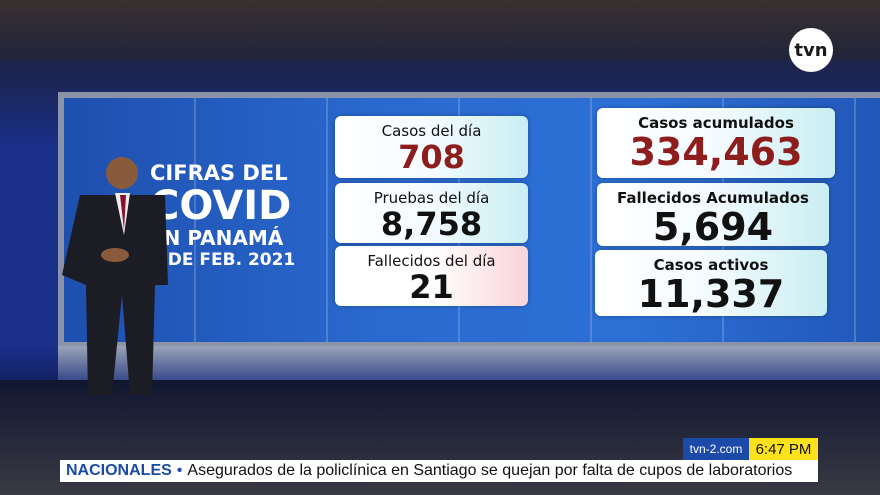 The height and width of the screenshot is (495, 880). What do you see at coordinates (431, 157) in the screenshot?
I see `stat-value: 708` at bounding box center [431, 157].